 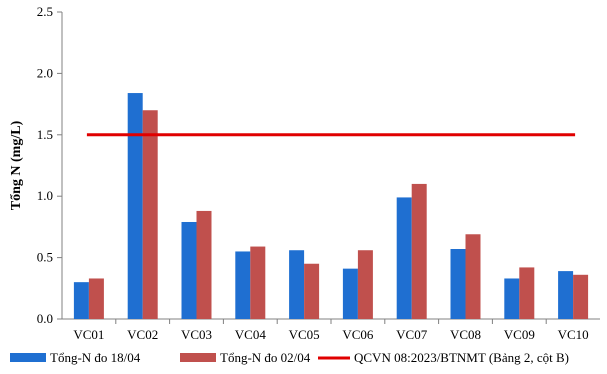 I want to click on bar-series2-vc08, so click(x=473, y=276).